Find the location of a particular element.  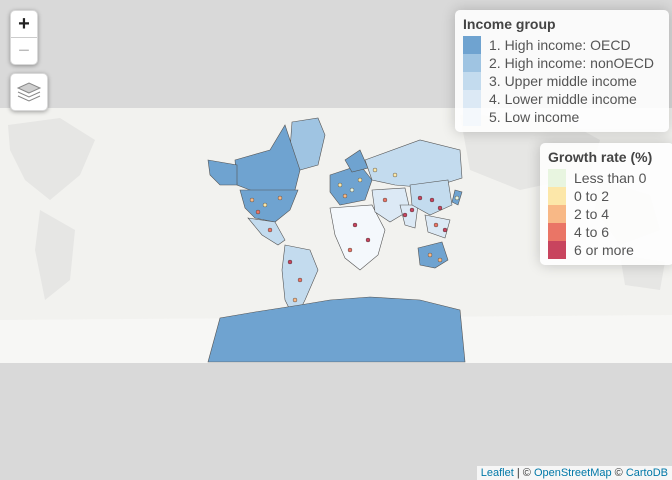

growth-legend-title: Growth rate (%) is located at coordinates (600, 157).